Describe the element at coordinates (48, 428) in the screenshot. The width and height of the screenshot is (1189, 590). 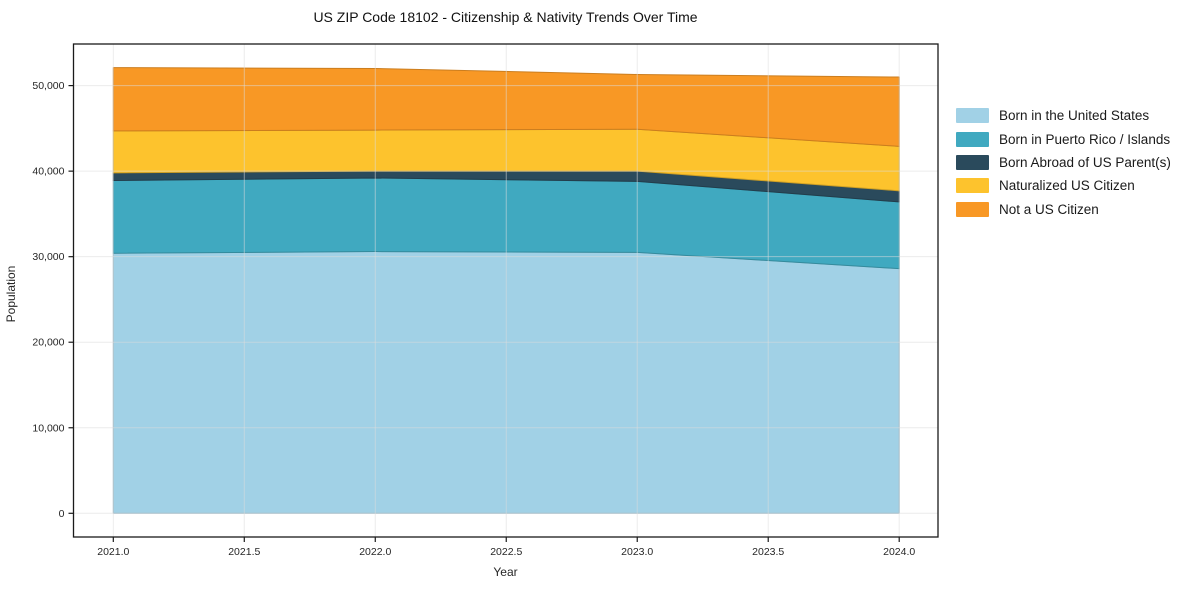
I see `y-tick-label: 10,000` at that location.